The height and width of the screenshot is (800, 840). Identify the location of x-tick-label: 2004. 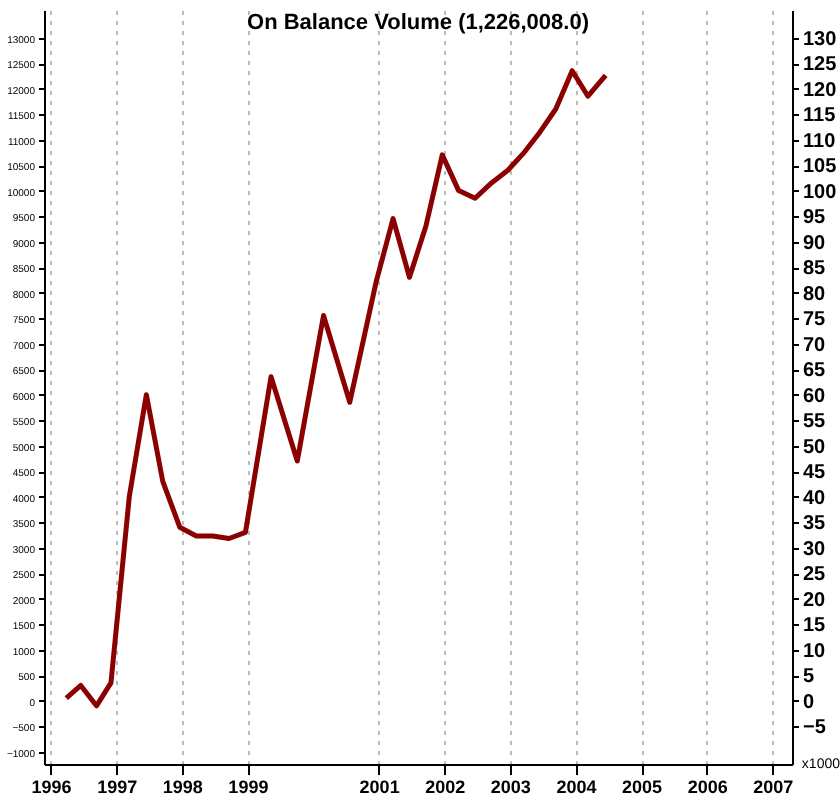
(576, 787).